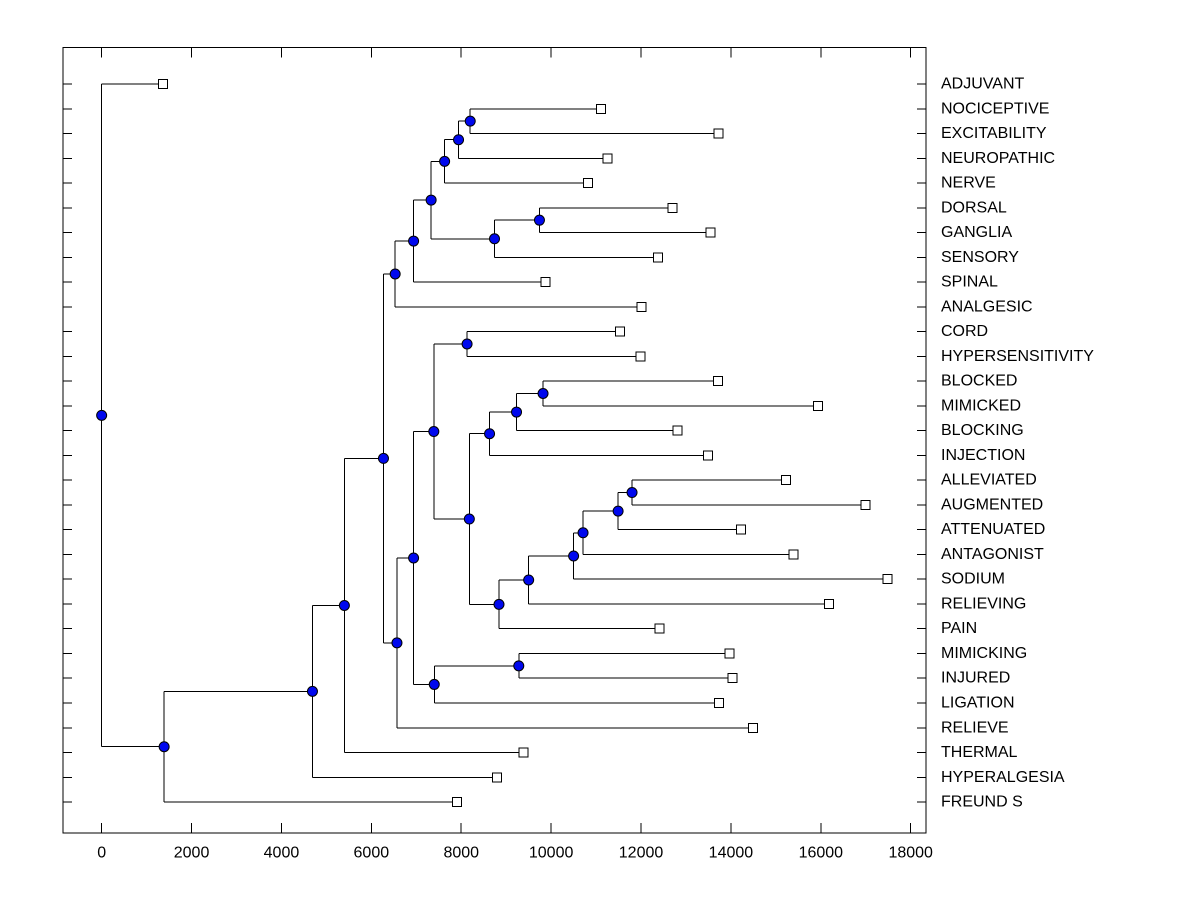  I want to click on leaf-label-adjuvant: ADJUVANT, so click(982, 84).